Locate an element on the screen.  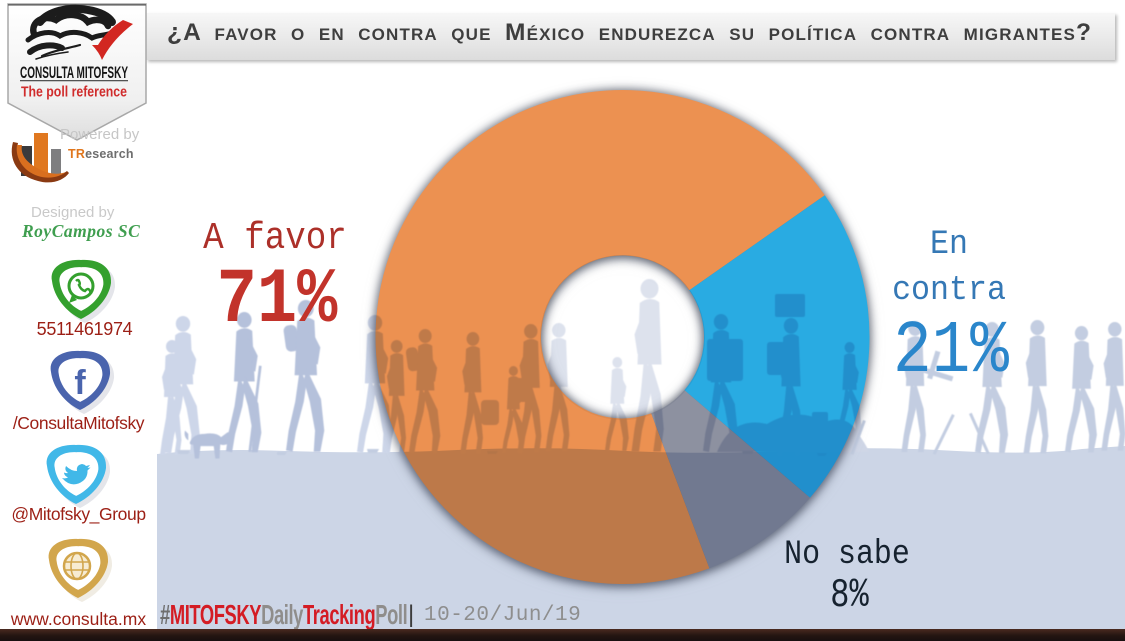
svg-text: CONSULTA MITOFSKY is located at coordinates (74, 72).